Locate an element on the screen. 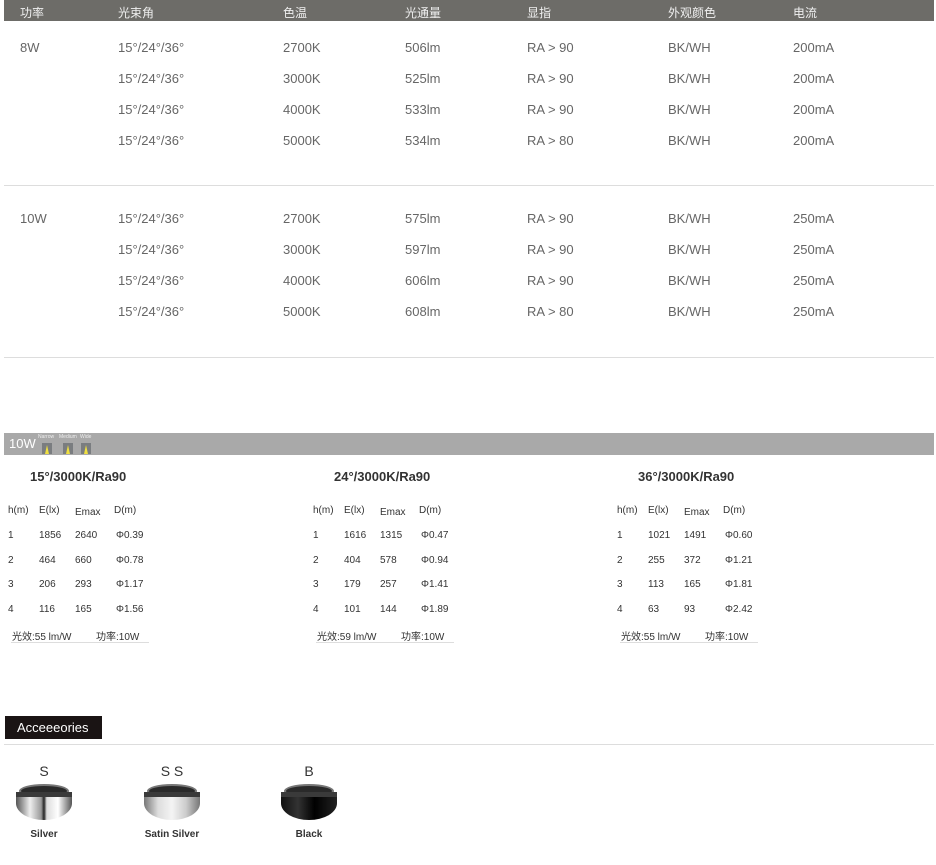 The height and width of the screenshot is (865, 936). column-header: 外观颜色 is located at coordinates (692, 13).